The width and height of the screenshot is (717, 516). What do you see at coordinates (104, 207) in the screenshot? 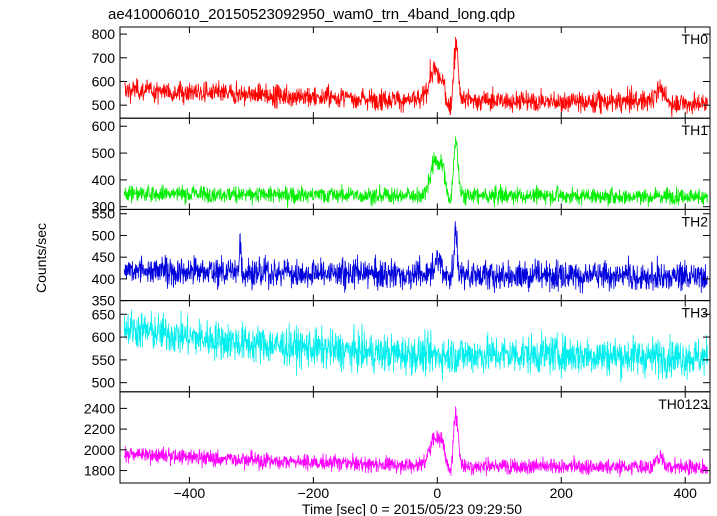
I see `y-tick-label: 300` at bounding box center [104, 207].